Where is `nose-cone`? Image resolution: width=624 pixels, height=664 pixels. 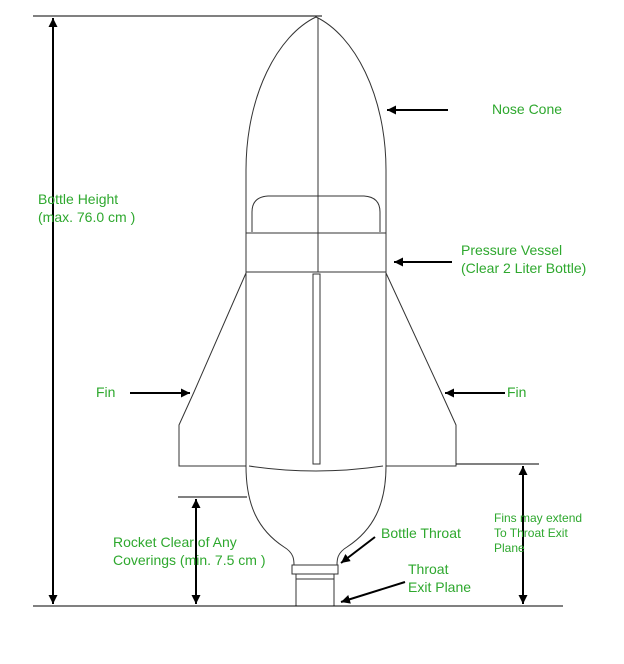 nose-cone is located at coordinates (316, 93).